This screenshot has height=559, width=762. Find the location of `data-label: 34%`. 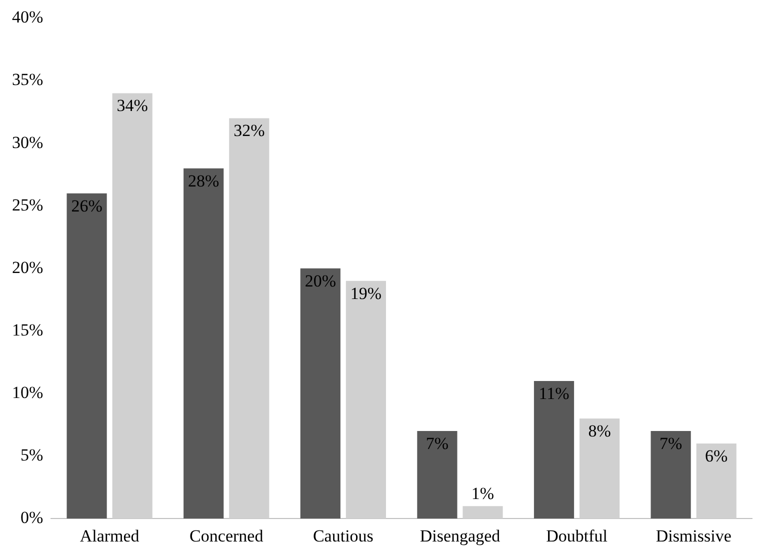

data-label: 34% is located at coordinates (132, 106).